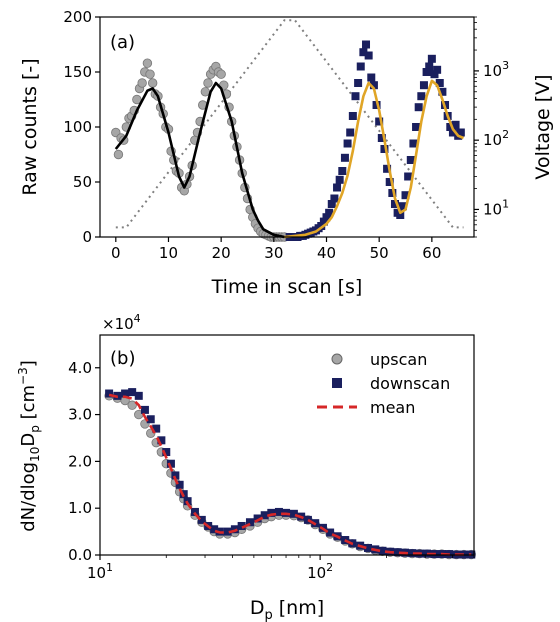 The width and height of the screenshot is (560, 622). I want to click on panel-b-xlabel: Dp [nm], so click(287, 609).